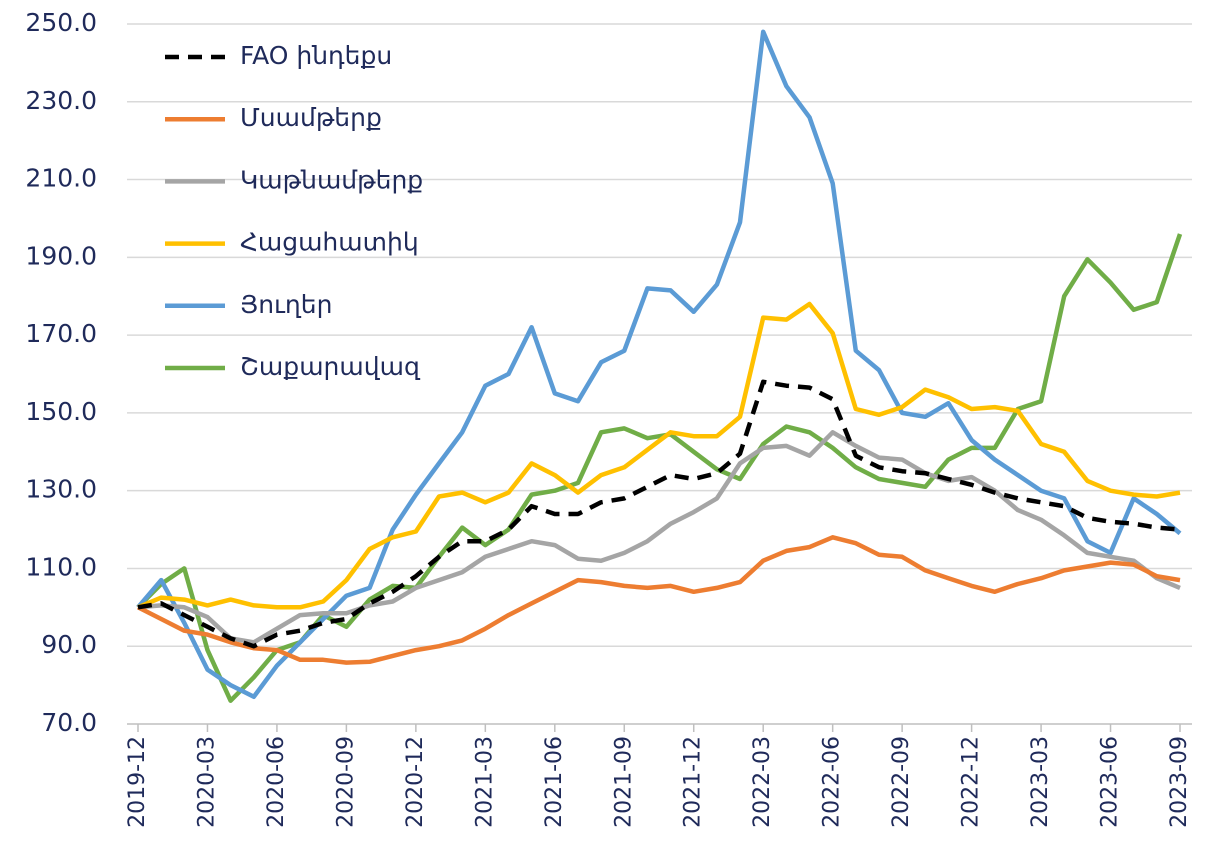  Describe the element at coordinates (623, 782) in the screenshot. I see `x-tick-label: 2021-09` at that location.